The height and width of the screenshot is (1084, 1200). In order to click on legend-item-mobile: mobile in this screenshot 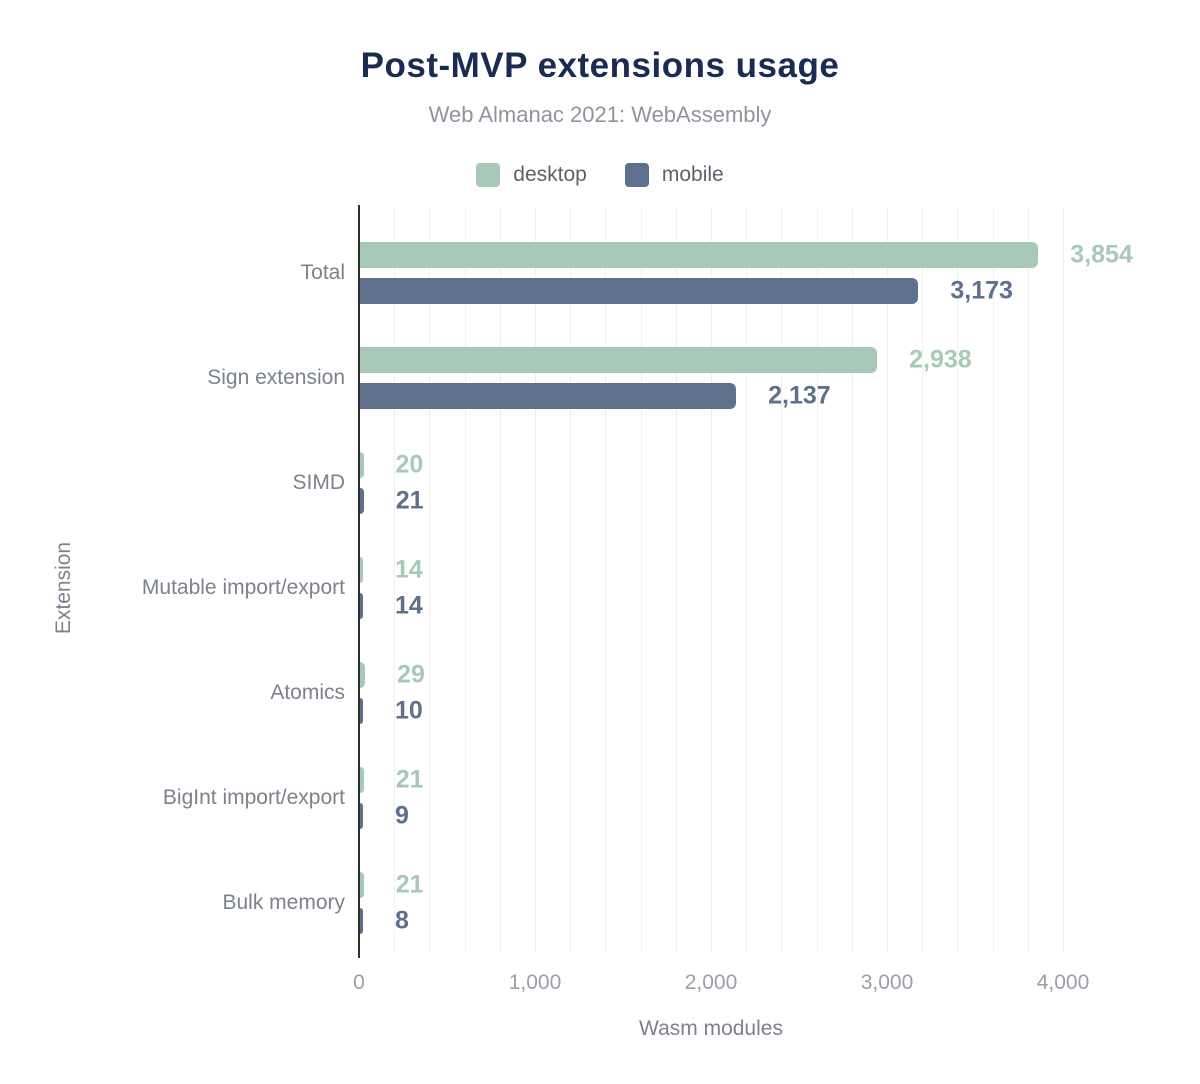, I will do `click(674, 175)`.